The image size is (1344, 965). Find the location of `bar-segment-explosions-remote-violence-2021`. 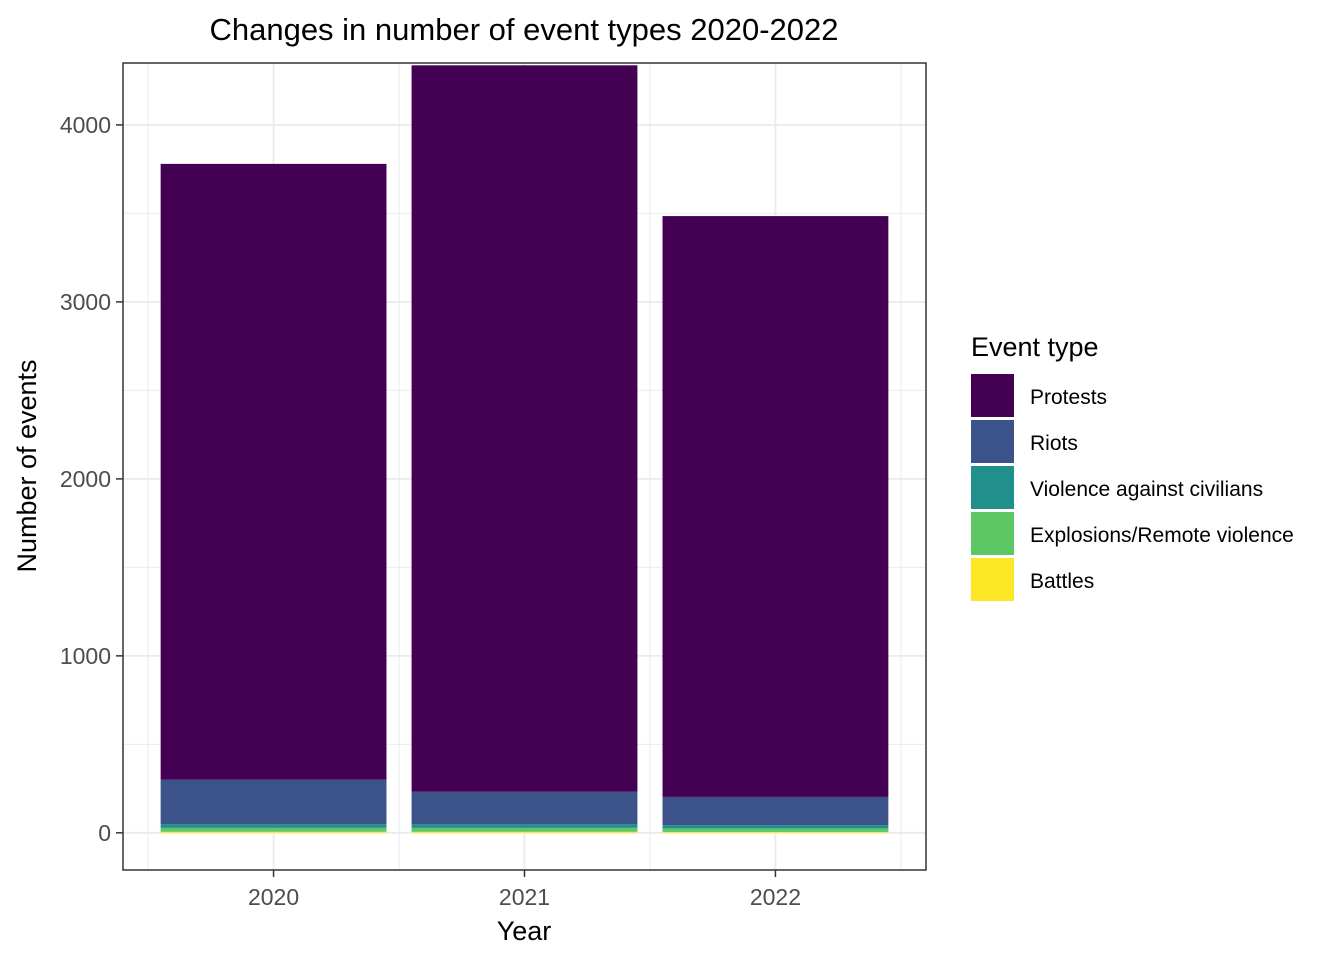

bar-segment-explosions-remote-violence-2021 is located at coordinates (524, 829).